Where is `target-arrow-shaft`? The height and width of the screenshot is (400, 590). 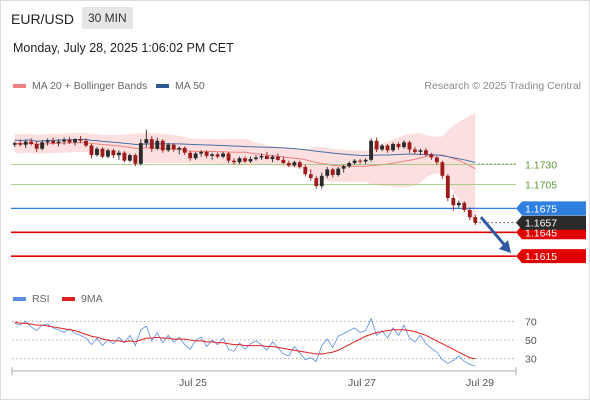
target-arrow-shaft is located at coordinates (494, 232).